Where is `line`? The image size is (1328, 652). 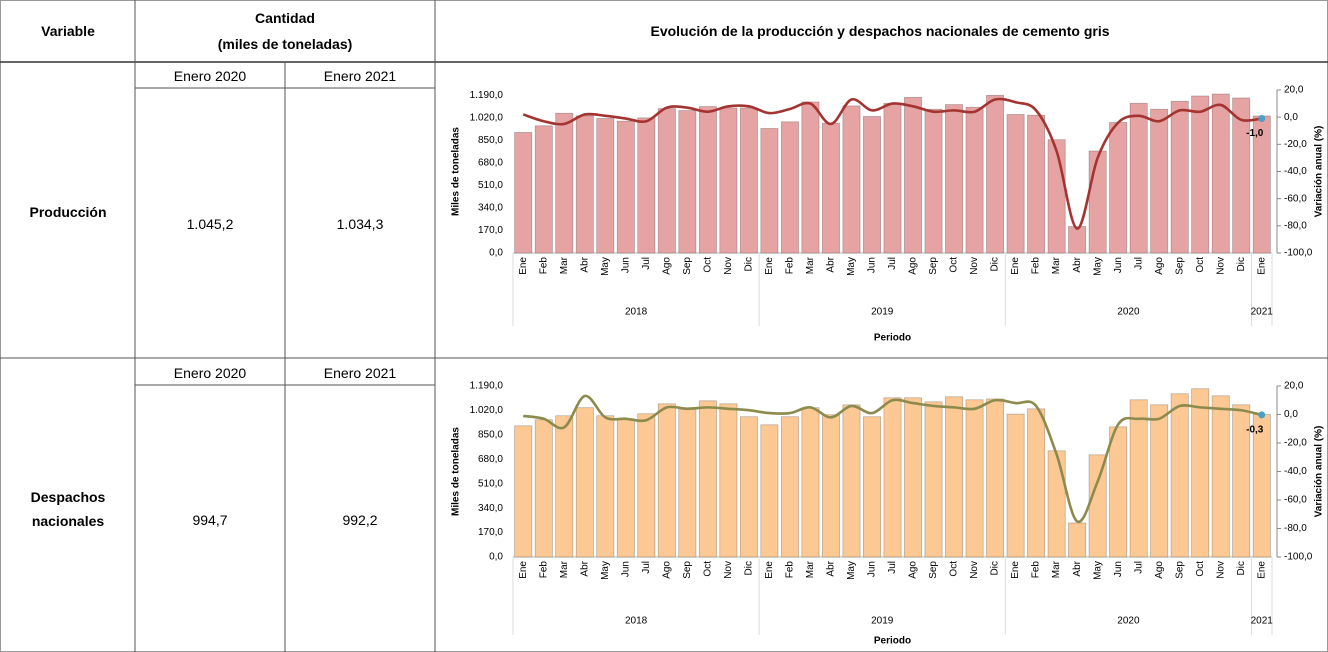
line is located at coordinates (893, 458).